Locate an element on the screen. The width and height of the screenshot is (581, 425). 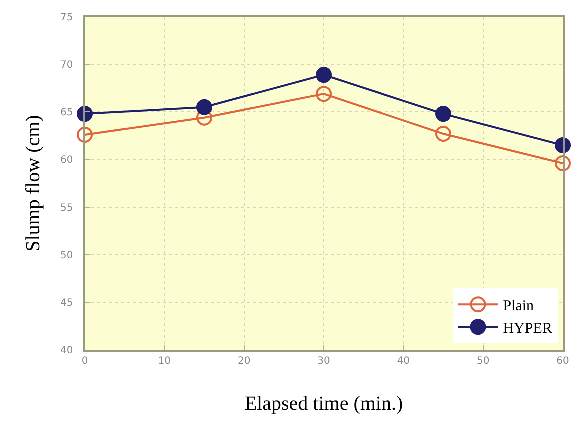
y-tick-label: 50 is located at coordinates (67, 256).